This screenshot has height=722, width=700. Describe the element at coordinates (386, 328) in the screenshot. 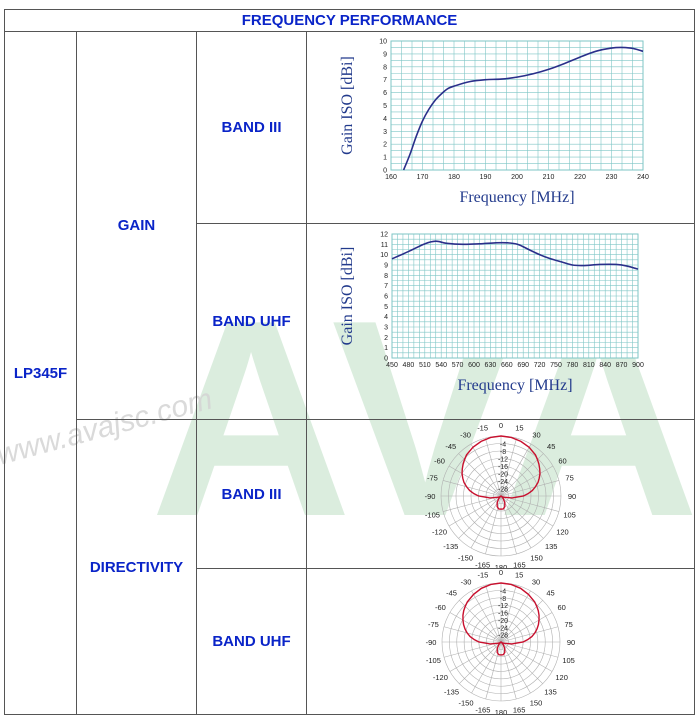

I see `y-tick-label: 3` at that location.